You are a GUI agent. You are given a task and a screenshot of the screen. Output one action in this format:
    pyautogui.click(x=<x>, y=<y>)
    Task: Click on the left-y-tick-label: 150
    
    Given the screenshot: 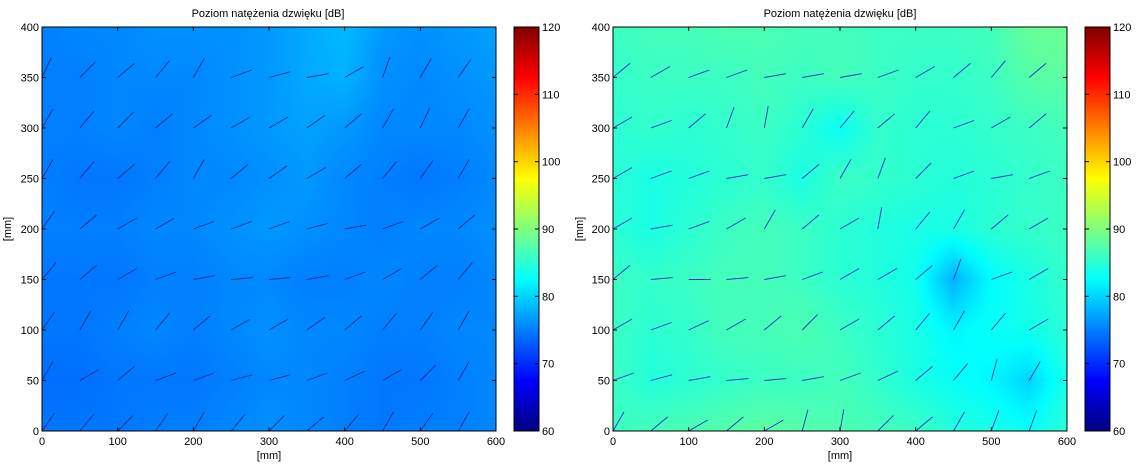 What is the action you would take?
    pyautogui.click(x=30, y=281)
    